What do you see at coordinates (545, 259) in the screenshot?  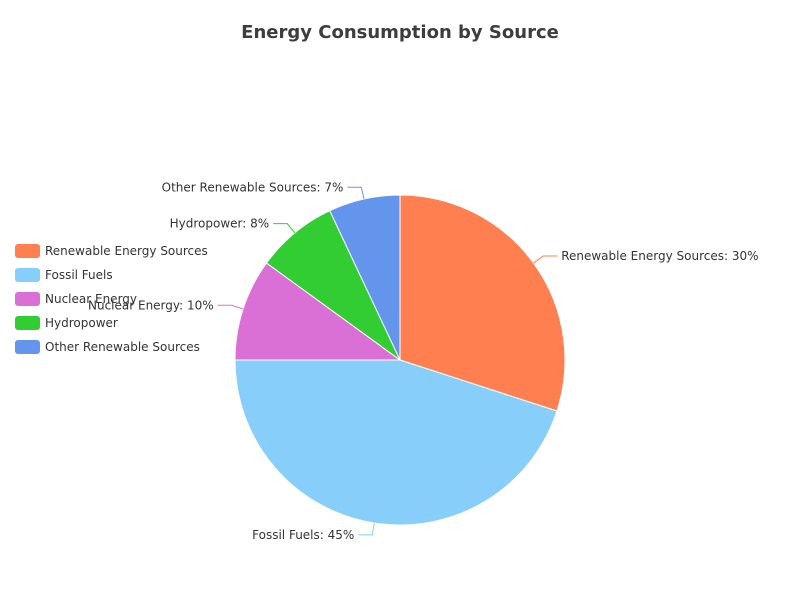 I see `leader-line-renewable-energy-sources` at bounding box center [545, 259].